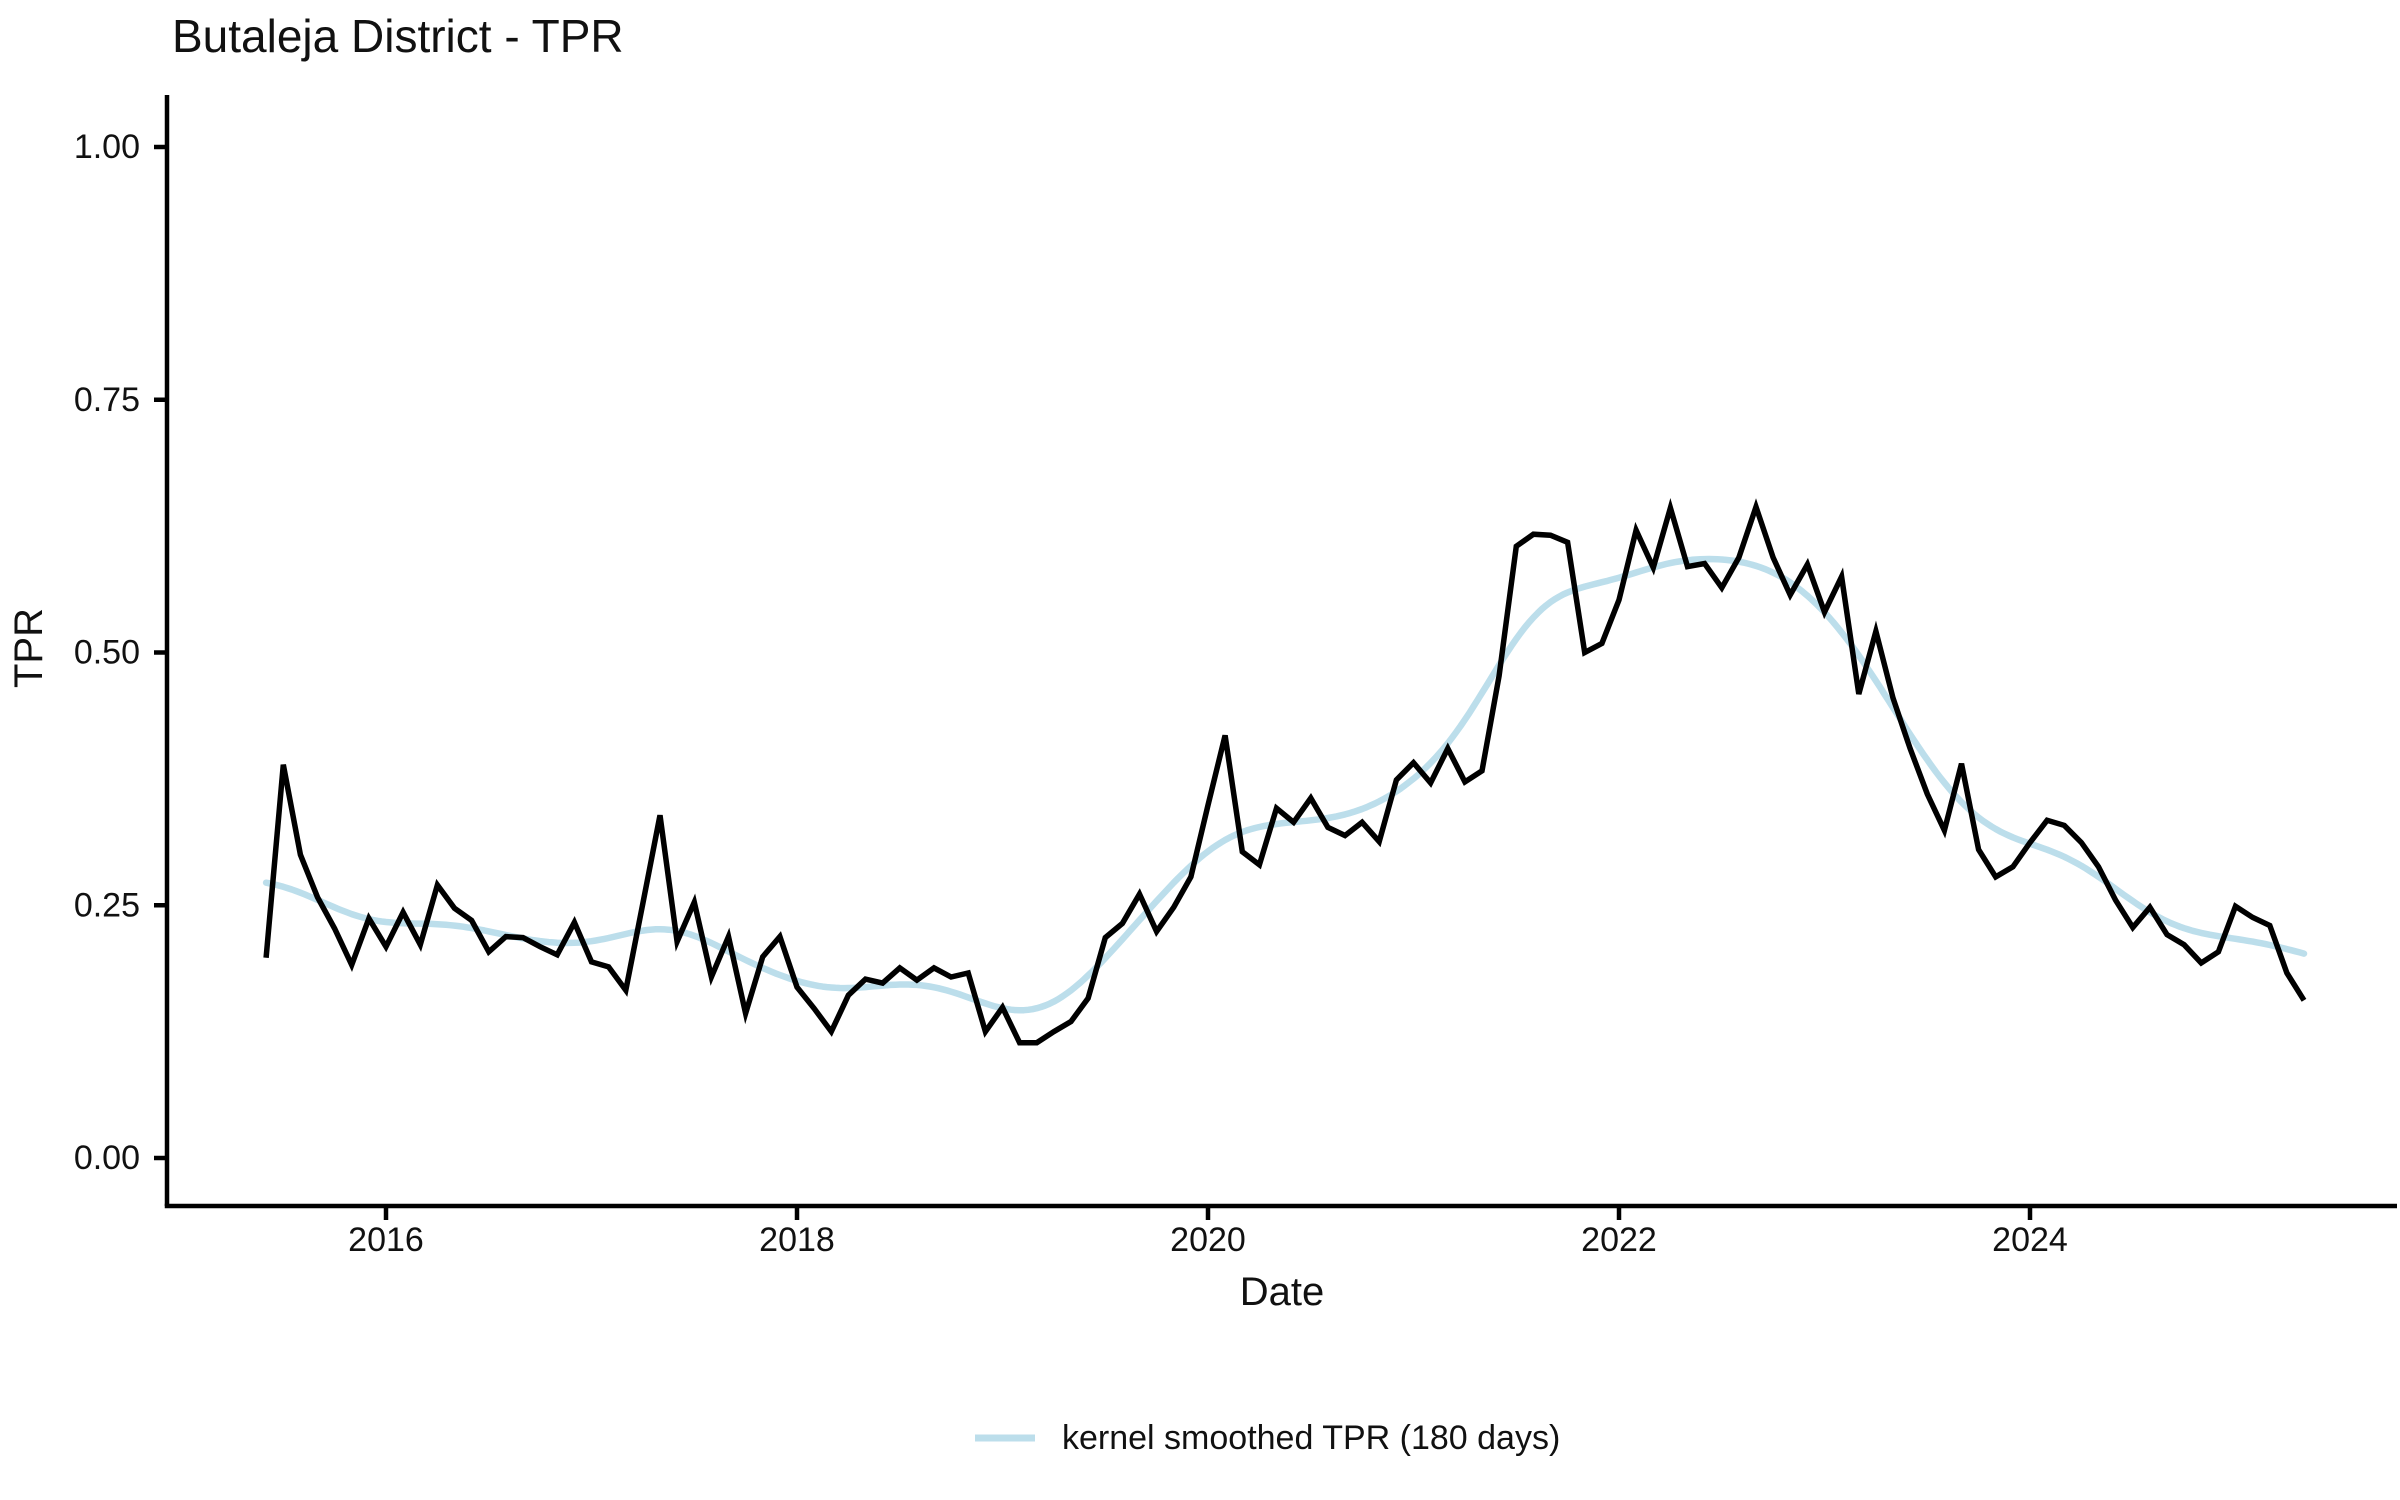  Describe the element at coordinates (107, 653) in the screenshot. I see `y-tick-label: 0.50` at that location.